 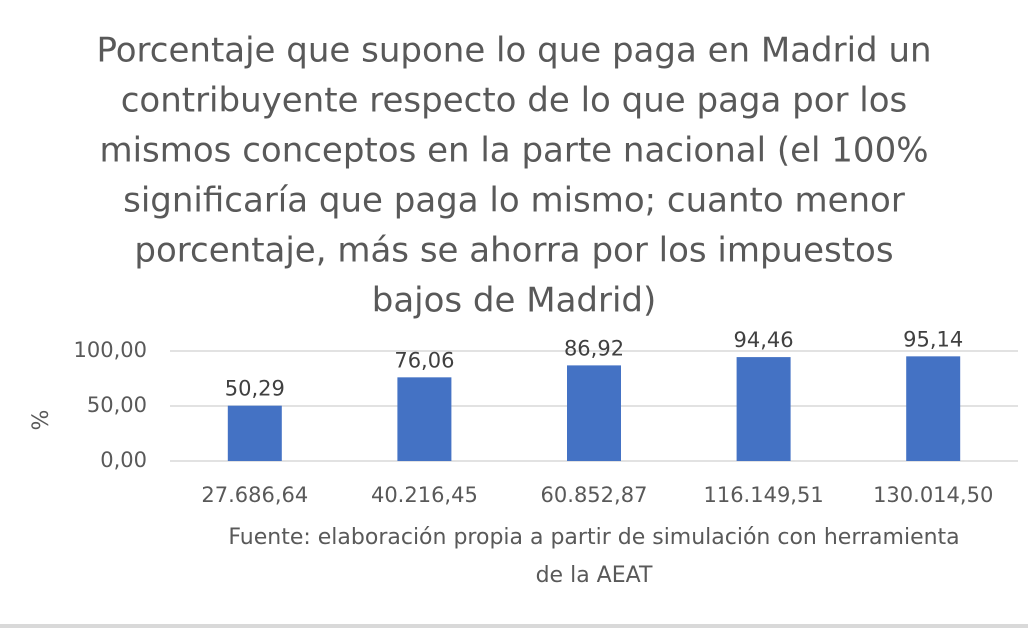 I want to click on bottom-border, so click(x=514, y=626).